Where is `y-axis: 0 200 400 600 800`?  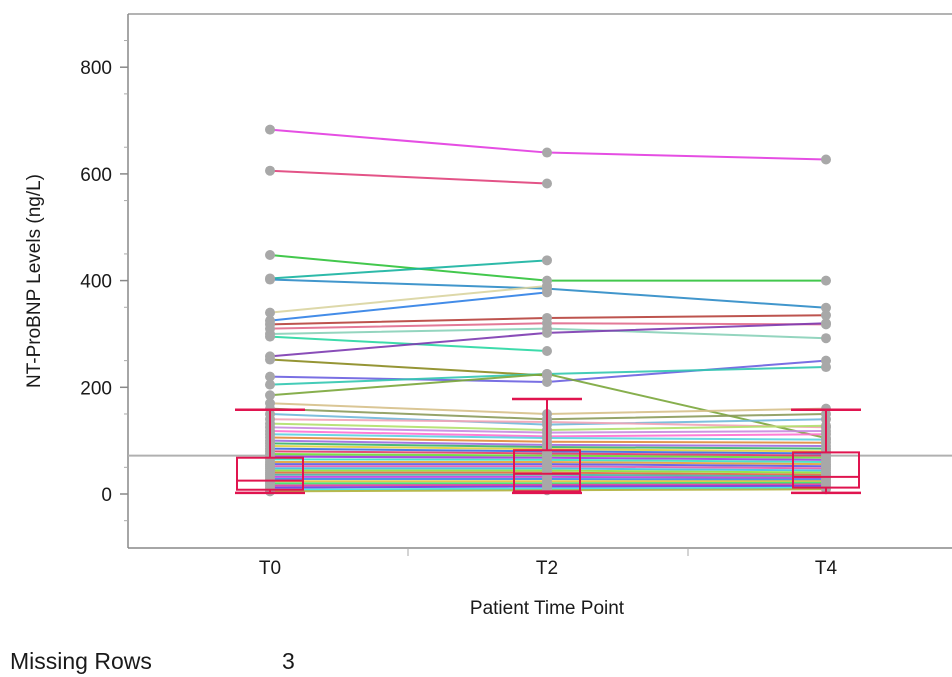 y-axis: 0 200 400 600 800 is located at coordinates (104, 281).